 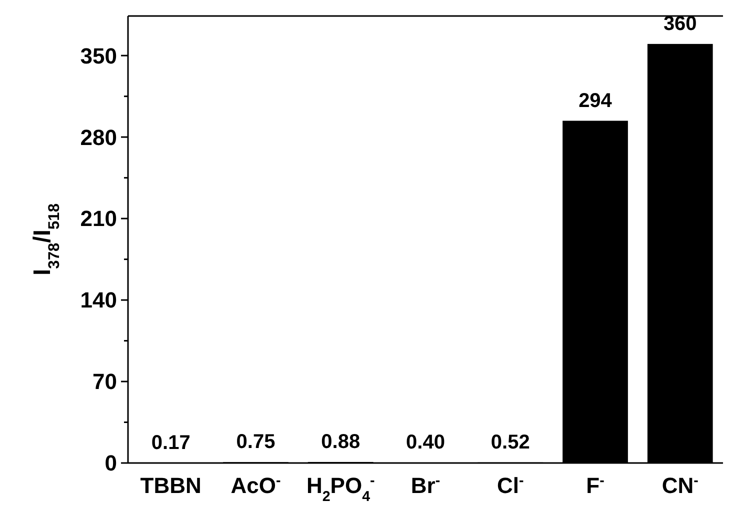 What do you see at coordinates (680, 23) in the screenshot?
I see `data-label: 360` at bounding box center [680, 23].